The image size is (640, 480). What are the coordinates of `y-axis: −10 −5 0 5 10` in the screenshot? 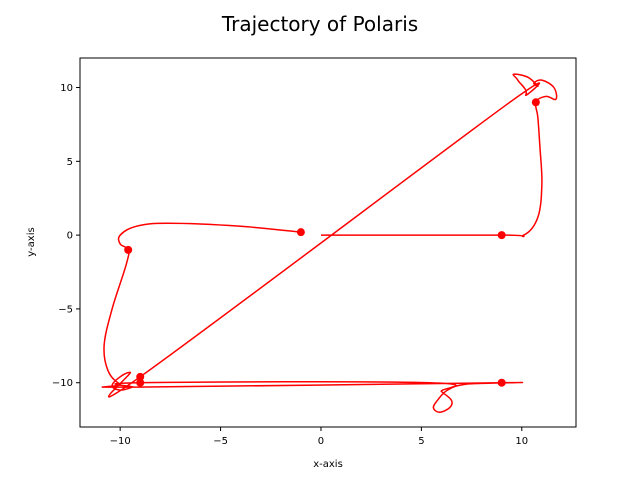 It's located at (66, 236).